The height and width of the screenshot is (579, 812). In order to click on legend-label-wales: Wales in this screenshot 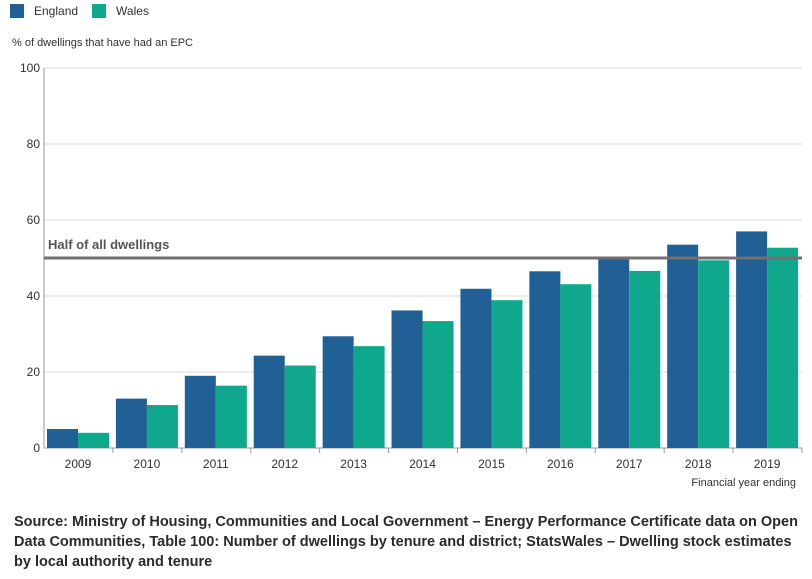, I will do `click(132, 11)`.